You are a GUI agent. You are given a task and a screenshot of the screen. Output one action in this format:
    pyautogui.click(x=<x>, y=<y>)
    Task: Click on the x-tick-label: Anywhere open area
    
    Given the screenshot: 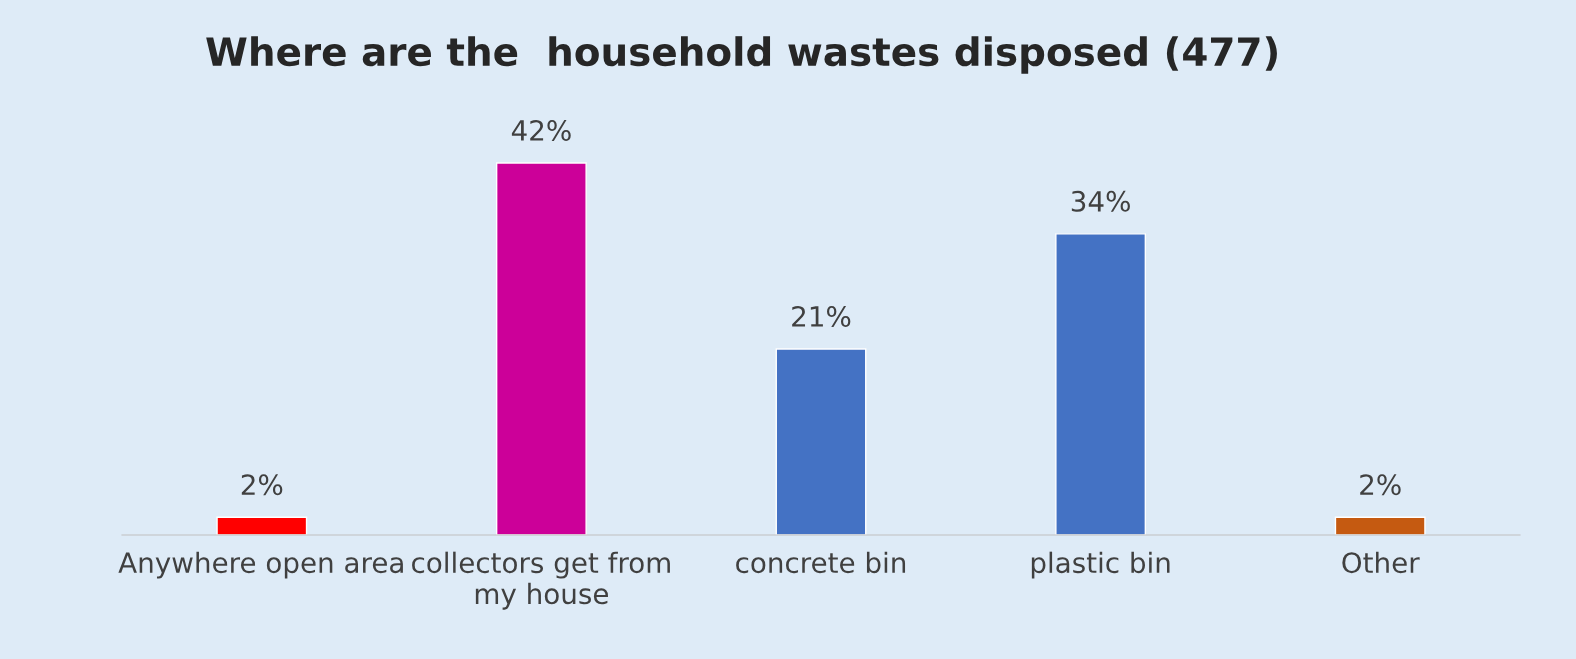 What is the action you would take?
    pyautogui.click(x=260, y=565)
    